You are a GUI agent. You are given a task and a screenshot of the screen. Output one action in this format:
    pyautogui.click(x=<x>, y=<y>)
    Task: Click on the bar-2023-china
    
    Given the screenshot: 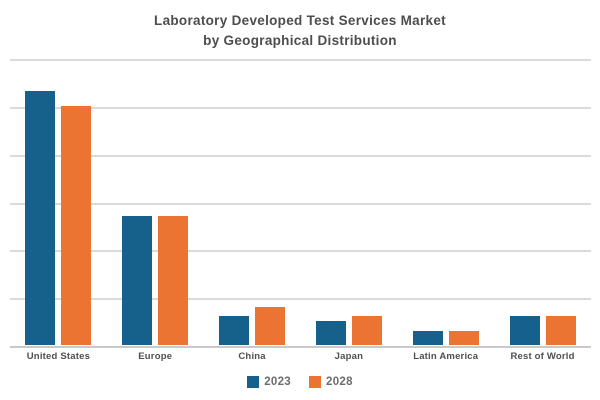 What is the action you would take?
    pyautogui.click(x=234, y=330)
    